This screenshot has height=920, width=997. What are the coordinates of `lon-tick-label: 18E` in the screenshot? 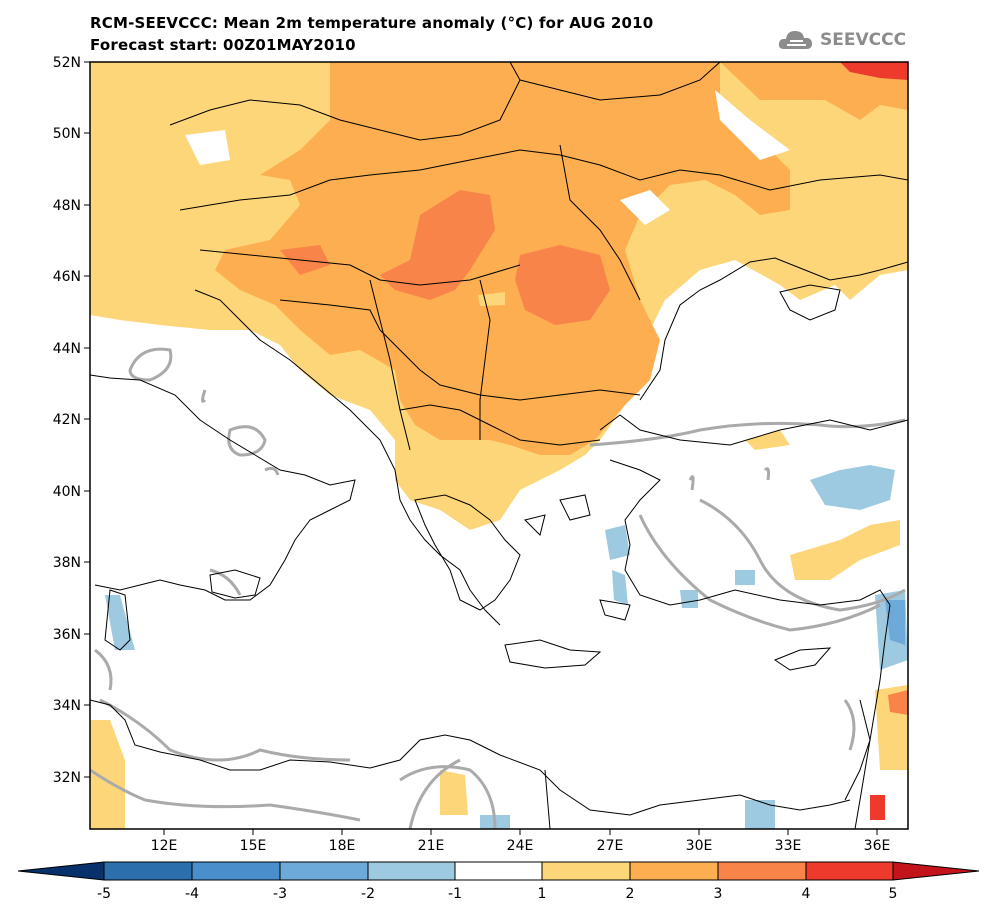 It's located at (342, 846).